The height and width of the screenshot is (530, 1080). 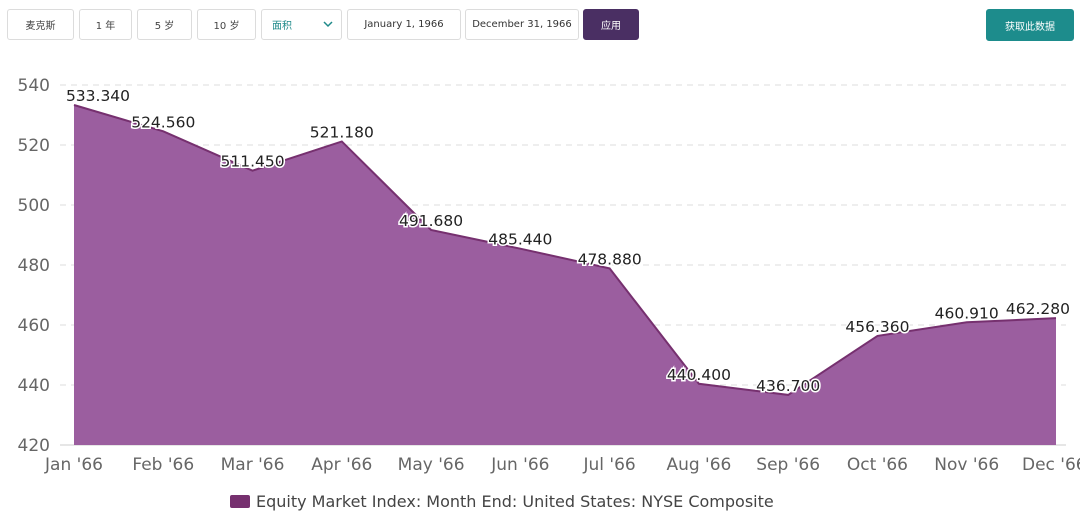 I want to click on data-label: 485.440, so click(x=520, y=240).